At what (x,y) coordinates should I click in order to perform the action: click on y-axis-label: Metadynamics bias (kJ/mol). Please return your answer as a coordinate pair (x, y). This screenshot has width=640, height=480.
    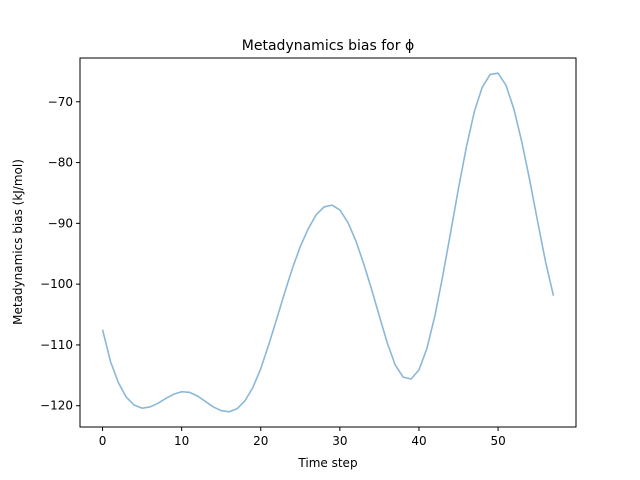
    Looking at the image, I should click on (18, 242).